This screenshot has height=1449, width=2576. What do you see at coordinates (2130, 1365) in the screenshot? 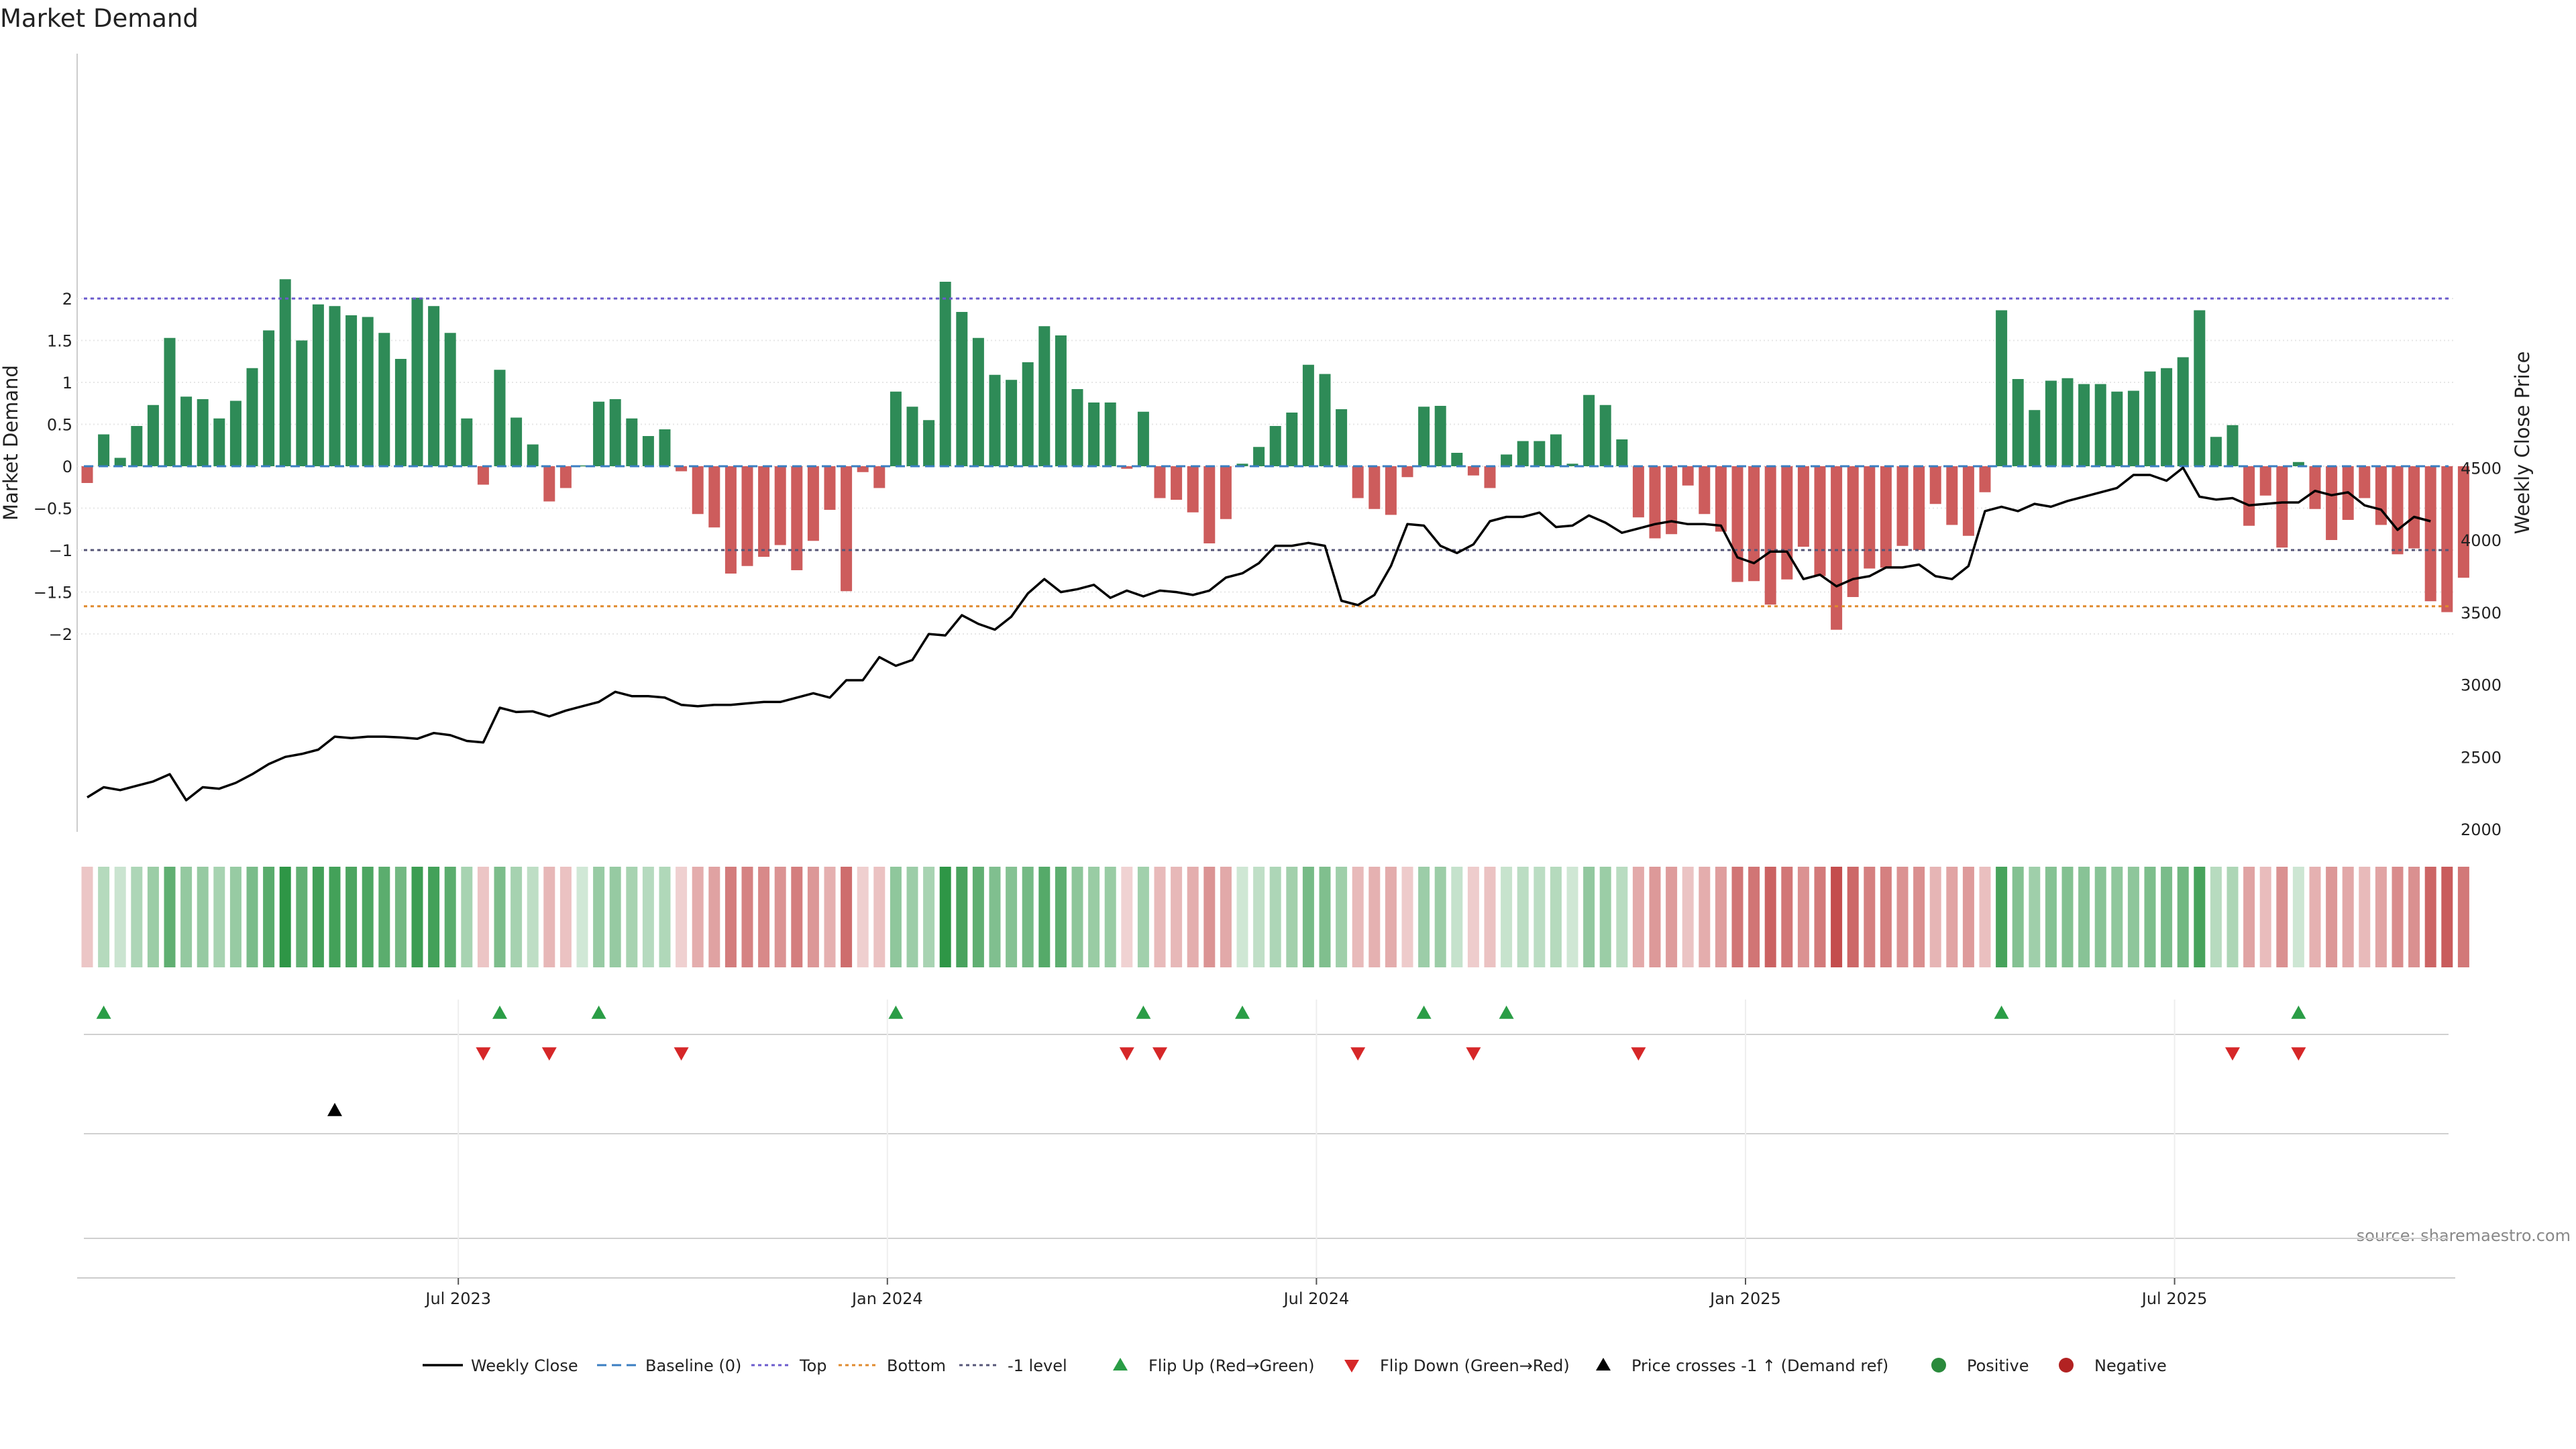
I see `legend-label: Negative` at bounding box center [2130, 1365].